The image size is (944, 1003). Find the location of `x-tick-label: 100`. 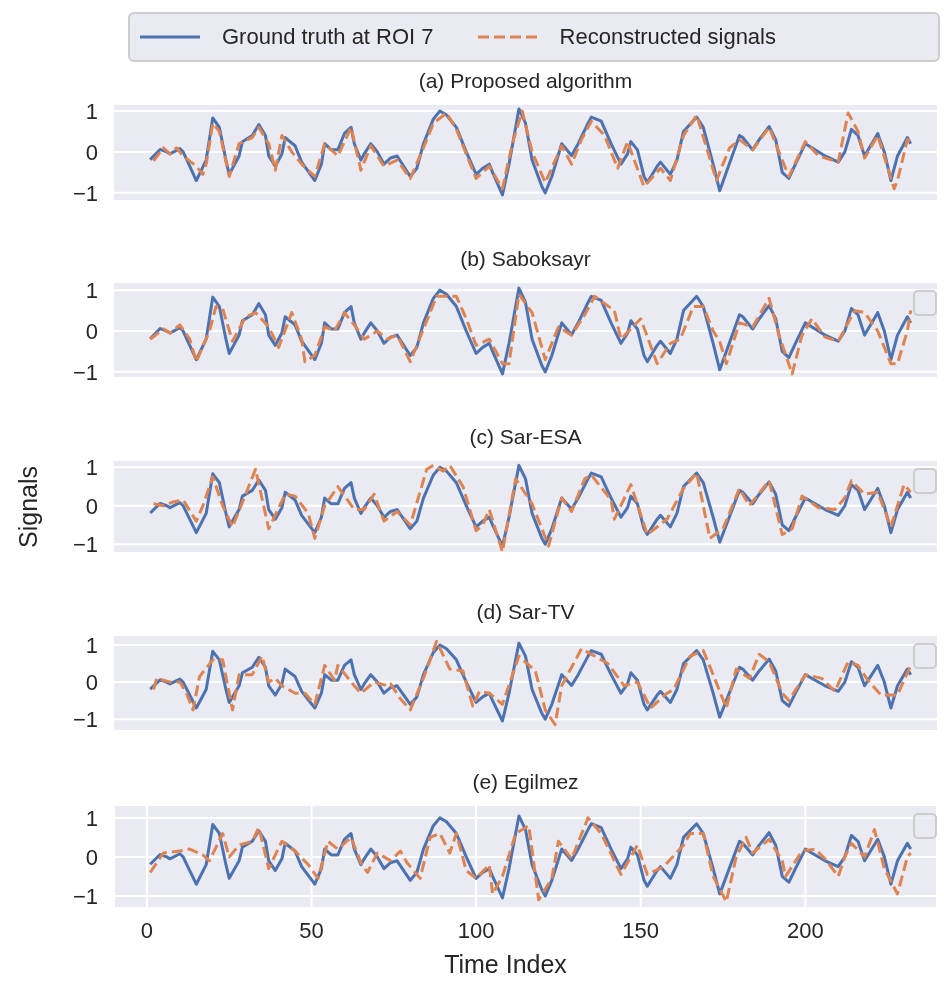

x-tick-label: 100 is located at coordinates (476, 930).